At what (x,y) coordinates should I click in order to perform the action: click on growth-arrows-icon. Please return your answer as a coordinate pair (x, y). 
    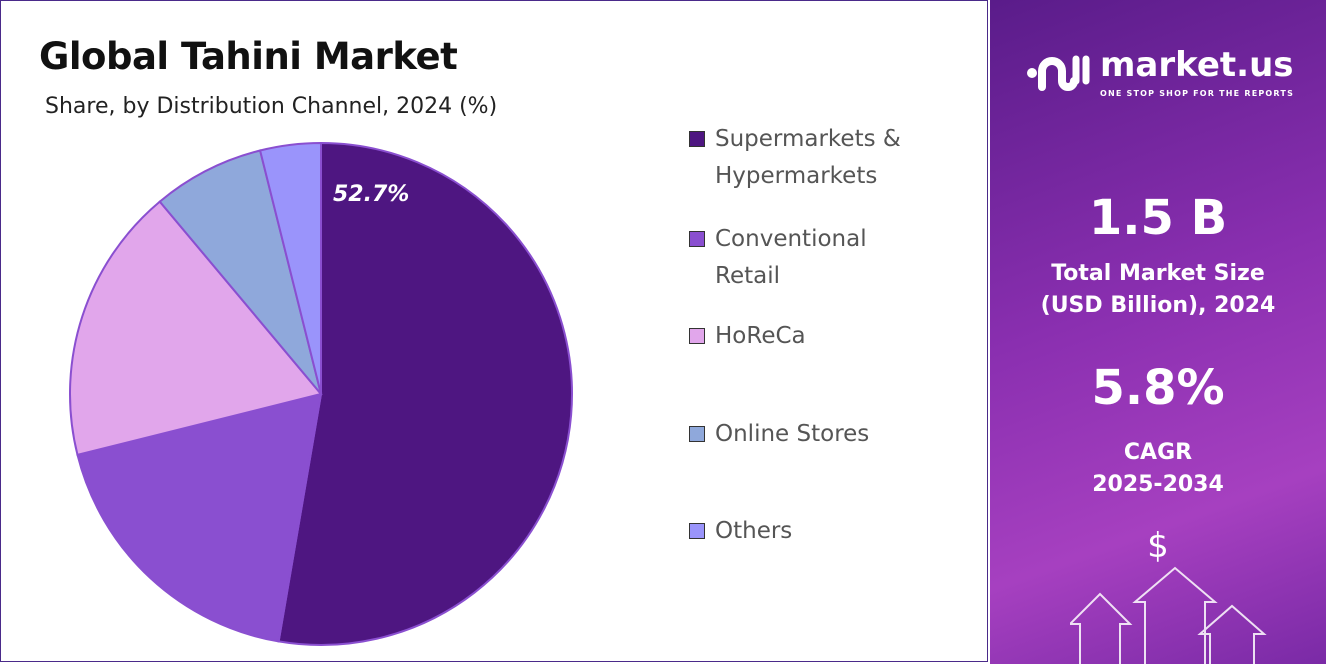
    Looking at the image, I should click on (1168, 615).